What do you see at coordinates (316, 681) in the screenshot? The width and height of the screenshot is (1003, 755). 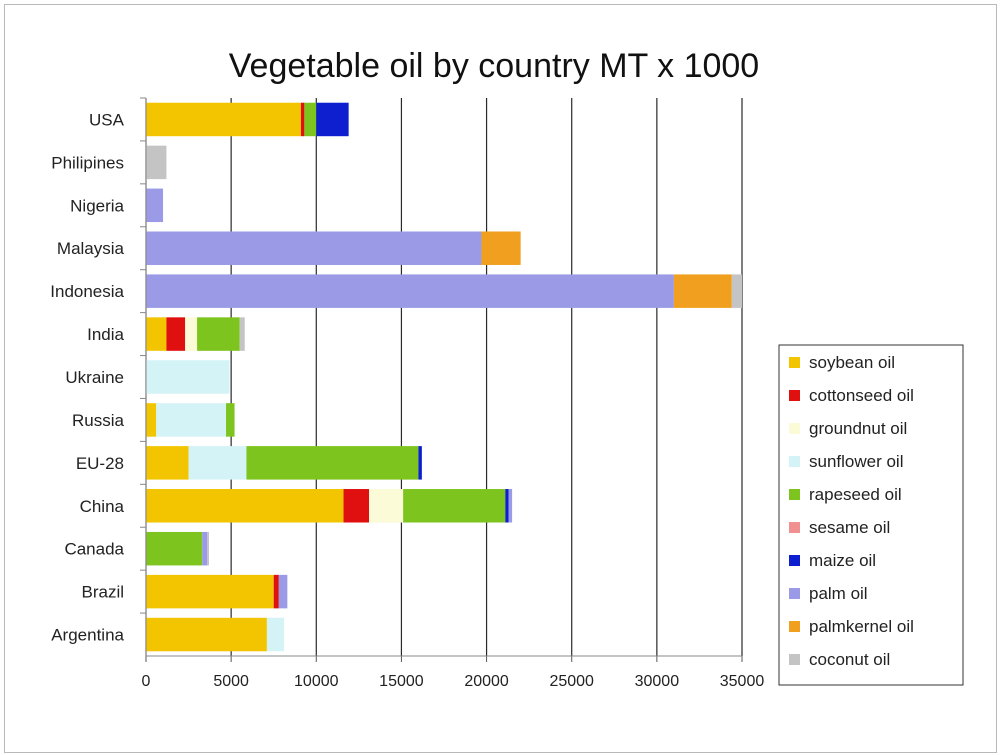 I see `x-tick-label: 10000` at bounding box center [316, 681].